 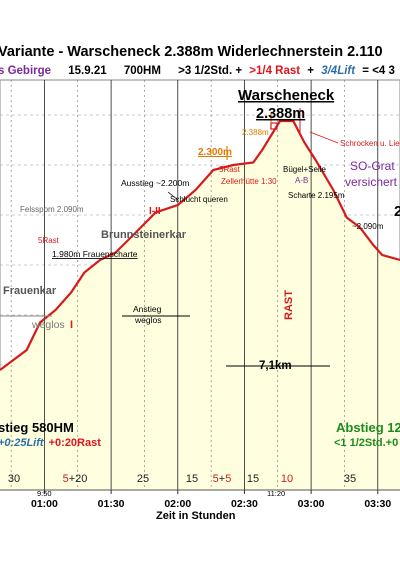 I want to click on leader-schrocken, so click(x=324, y=137).